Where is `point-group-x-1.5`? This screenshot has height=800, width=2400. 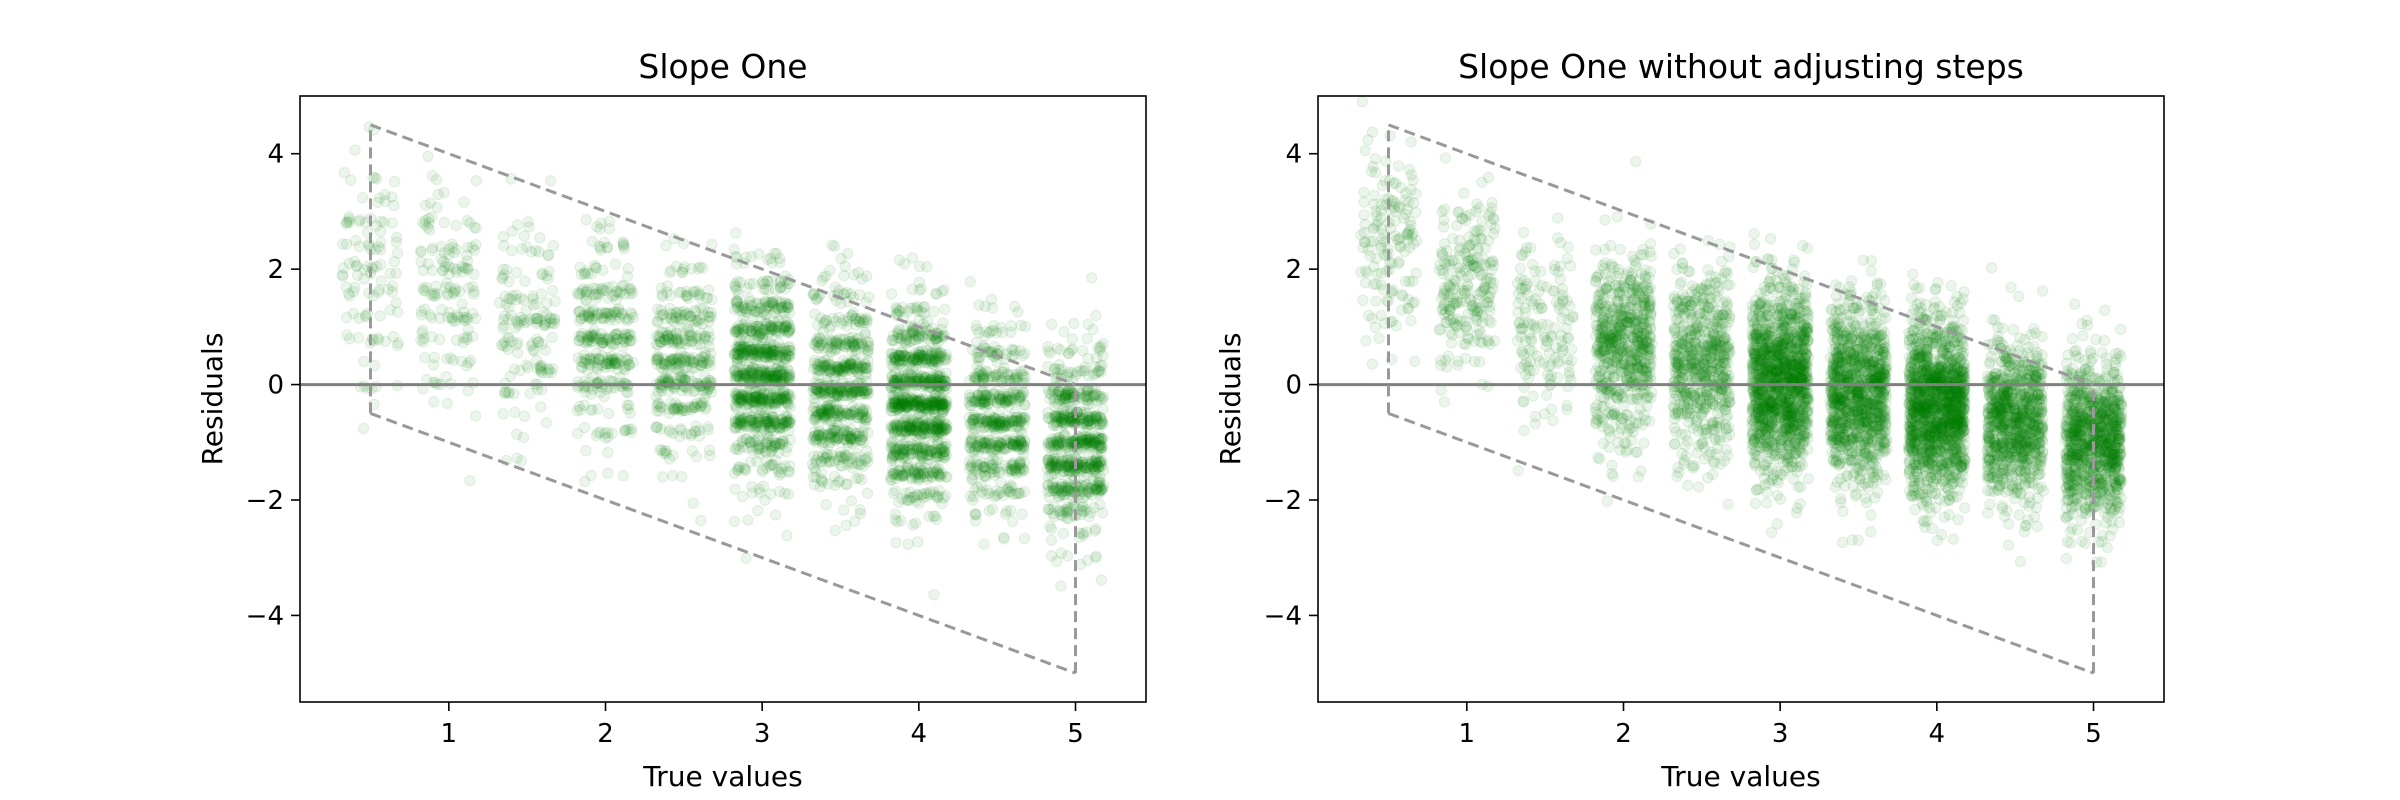 point-group-x-1.5 is located at coordinates (527, 320).